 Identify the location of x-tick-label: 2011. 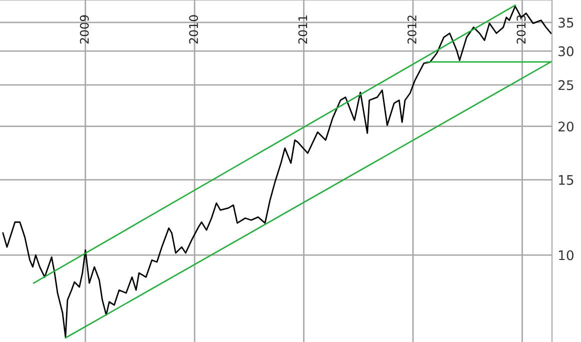
(303, 29).